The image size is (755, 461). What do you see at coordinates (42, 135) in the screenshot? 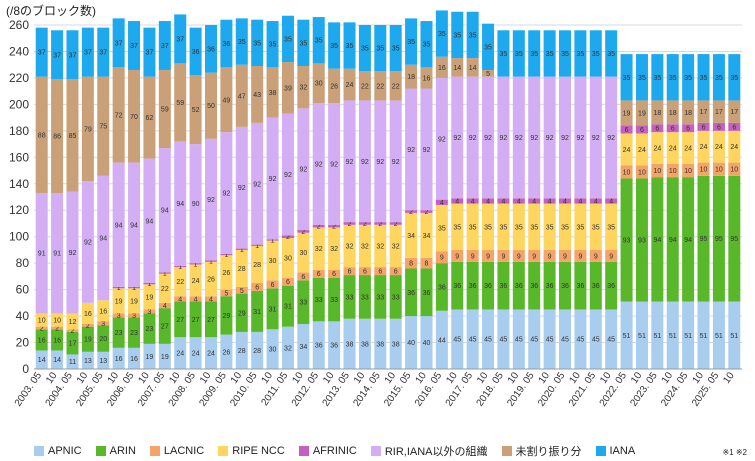
I see `data-label: 88` at bounding box center [42, 135].